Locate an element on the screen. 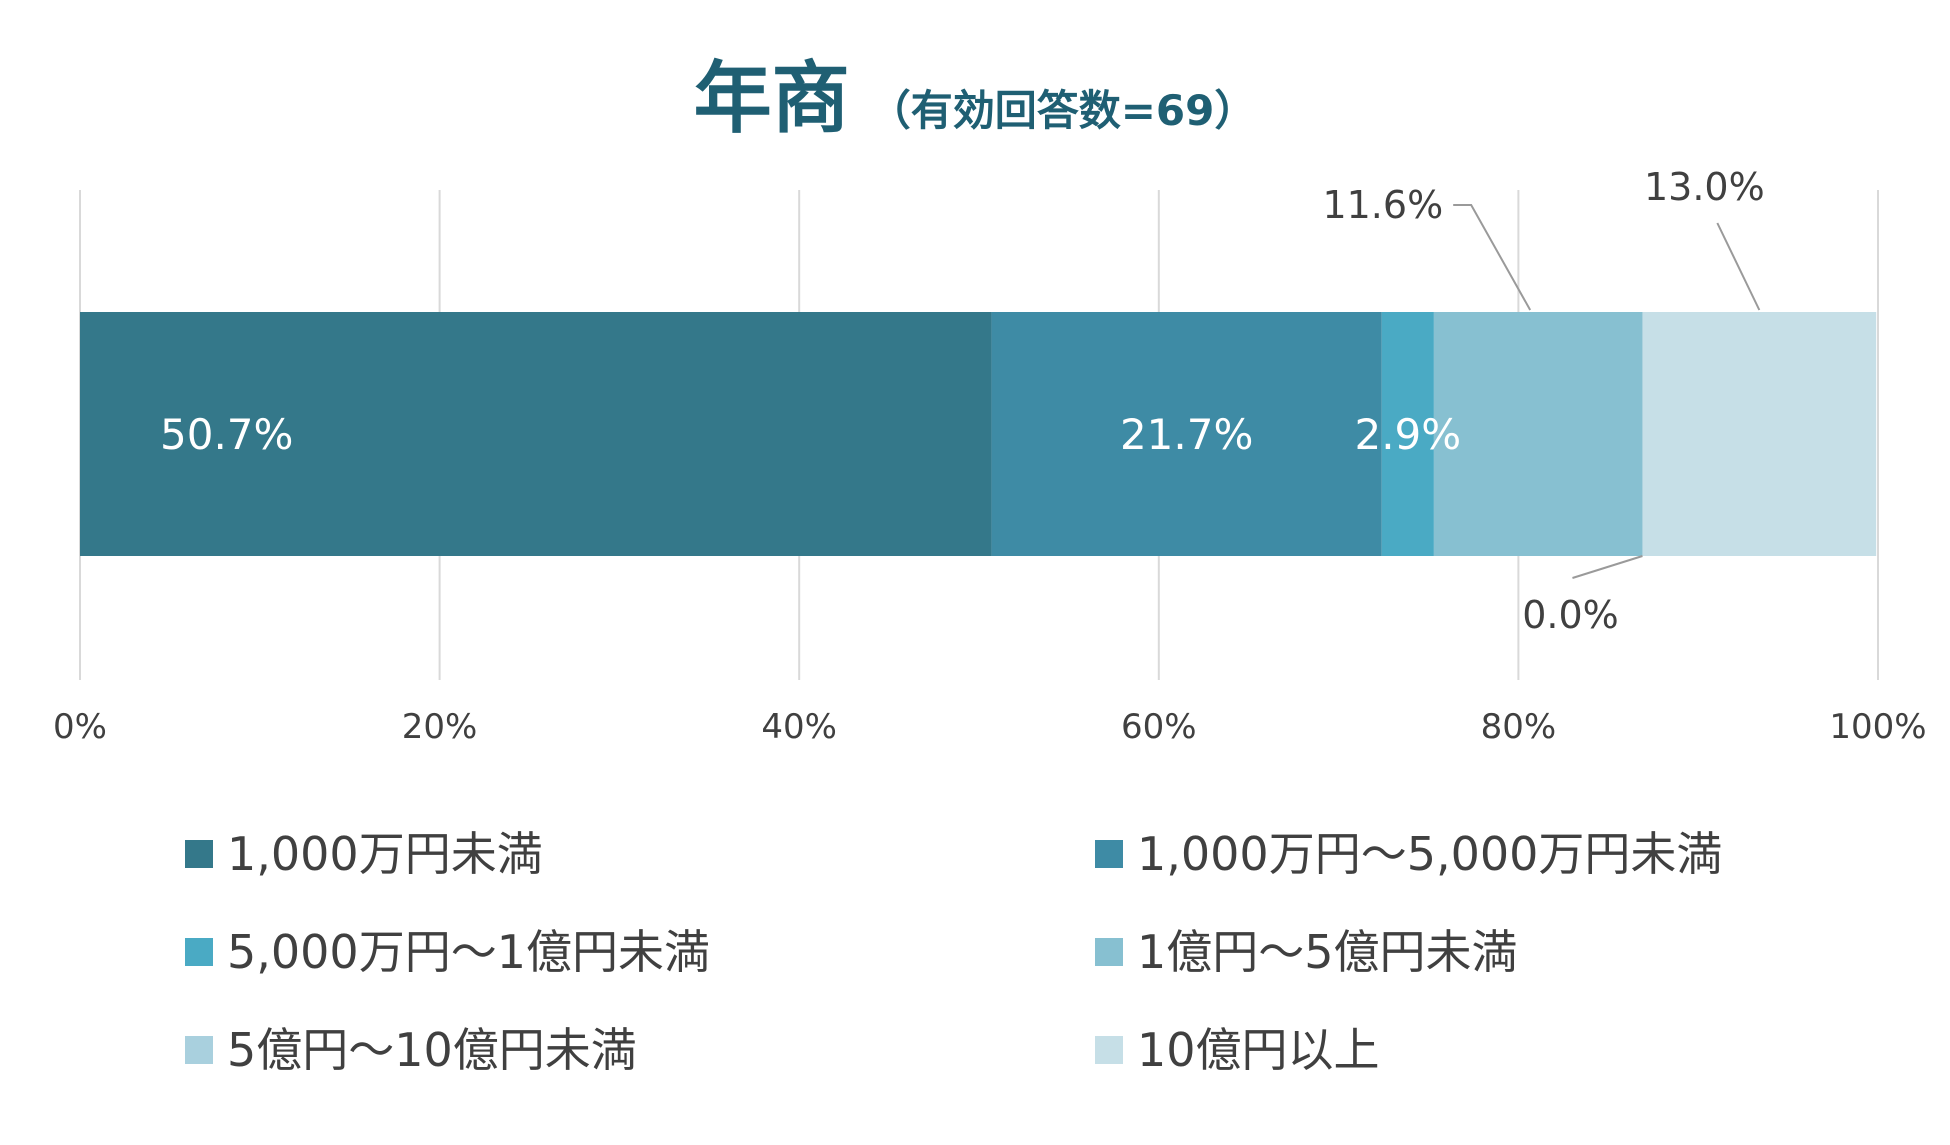 The width and height of the screenshot is (1950, 1145). data-label: 21.7% is located at coordinates (1186, 434).